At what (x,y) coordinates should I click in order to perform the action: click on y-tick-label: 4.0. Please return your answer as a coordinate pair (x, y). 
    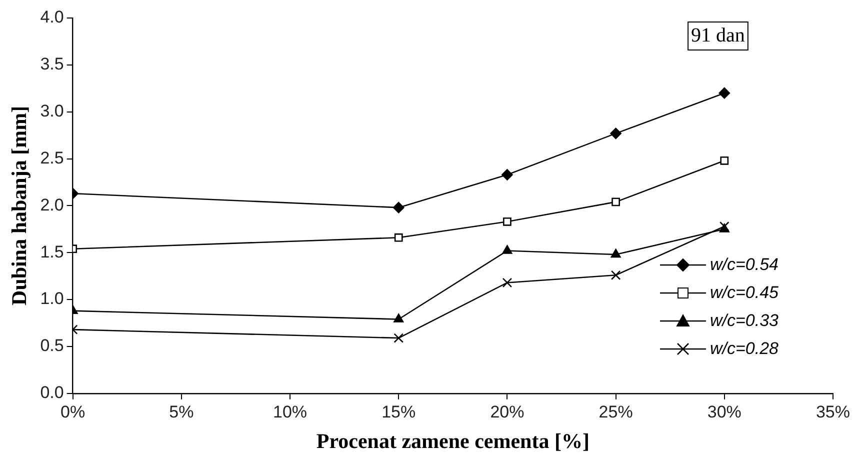
    Looking at the image, I should click on (52, 17).